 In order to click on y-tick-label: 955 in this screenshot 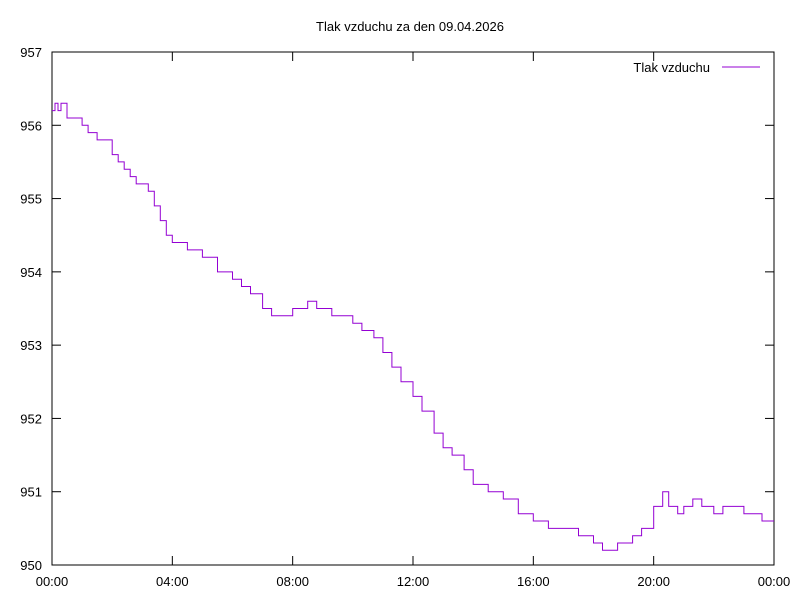, I will do `click(31, 199)`.